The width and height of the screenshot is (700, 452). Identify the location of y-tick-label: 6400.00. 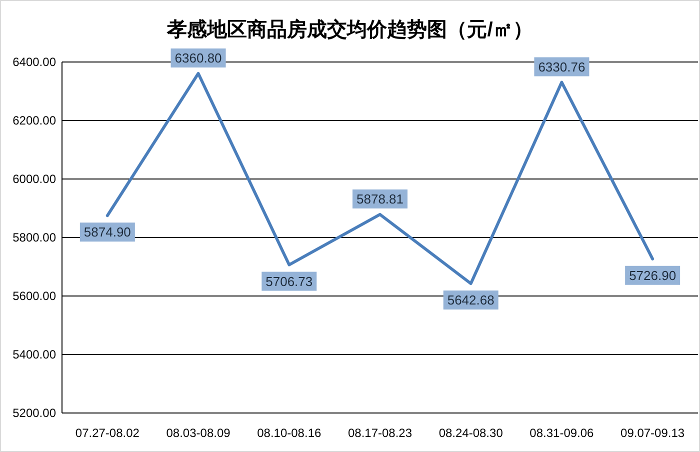
(34, 62).